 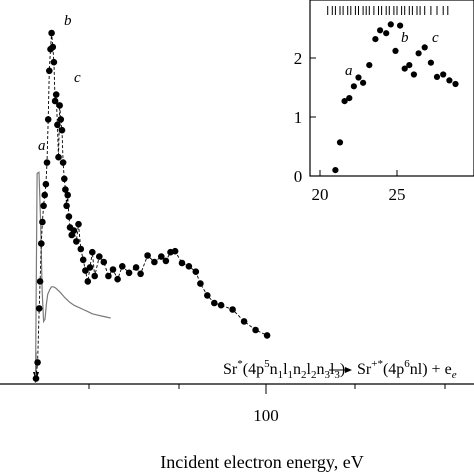 I want to click on inset-x-tick-label: 20, so click(x=320, y=194).